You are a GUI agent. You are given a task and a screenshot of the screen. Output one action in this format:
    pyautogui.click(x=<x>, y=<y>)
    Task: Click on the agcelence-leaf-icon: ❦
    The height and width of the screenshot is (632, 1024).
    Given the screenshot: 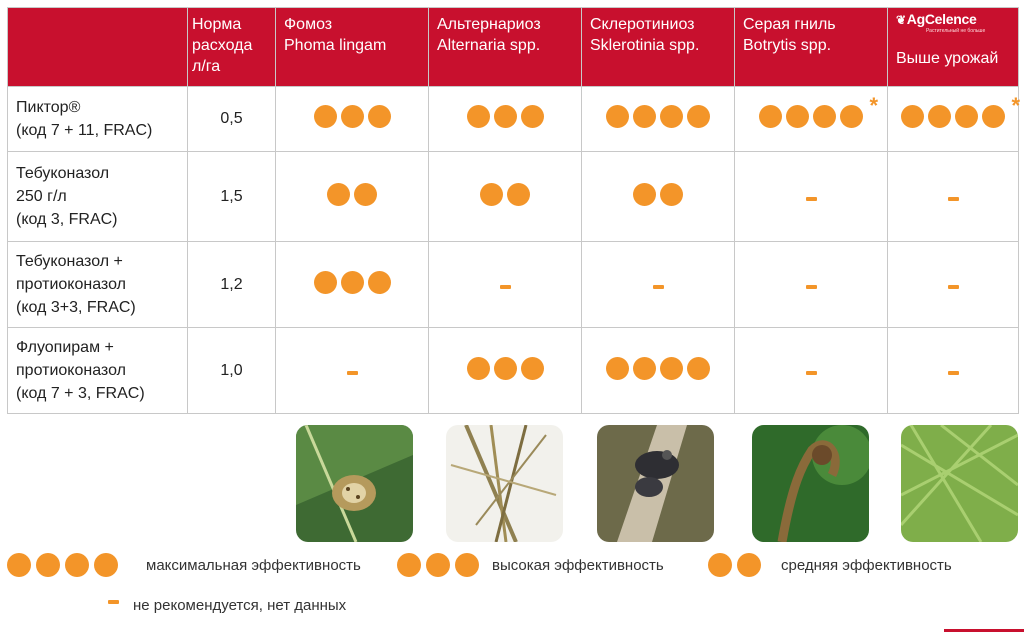 What is the action you would take?
    pyautogui.click(x=901, y=20)
    